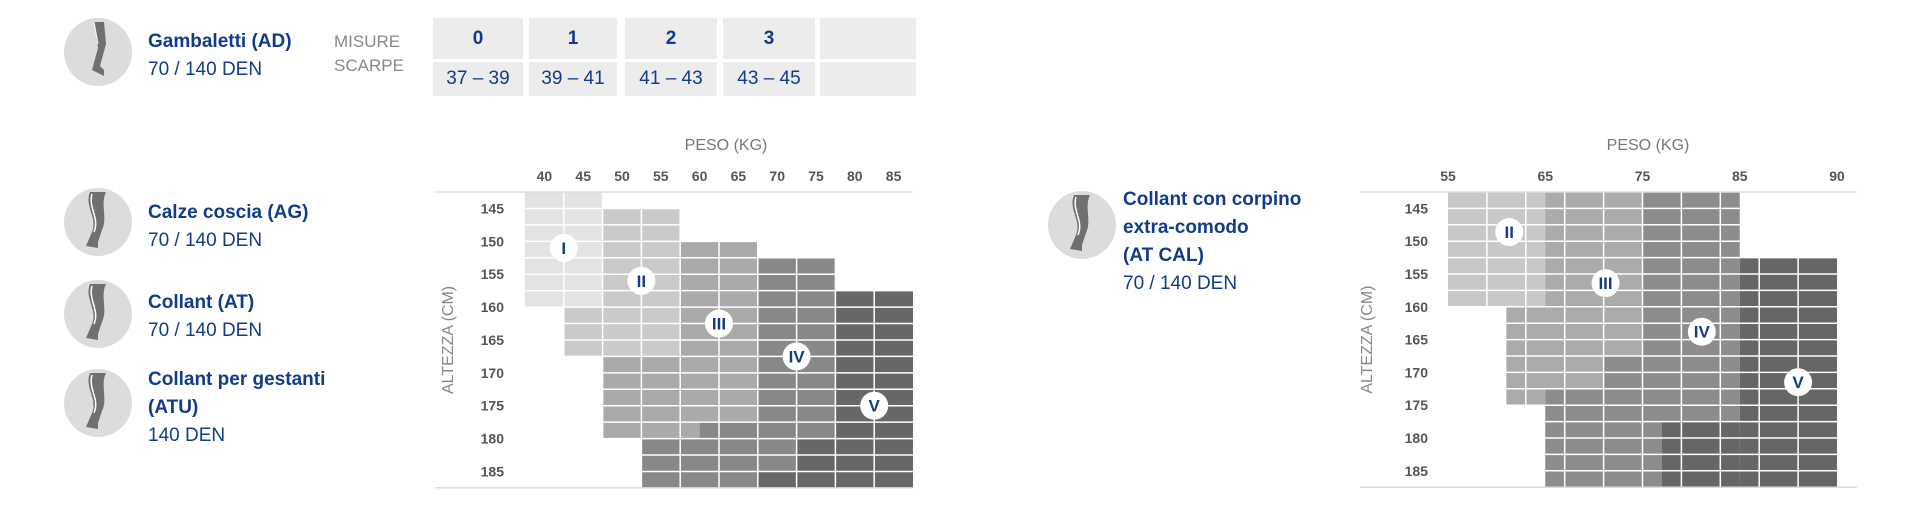 This screenshot has width=1920, height=511. I want to click on product-title: Collant per gestanti, so click(237, 379).